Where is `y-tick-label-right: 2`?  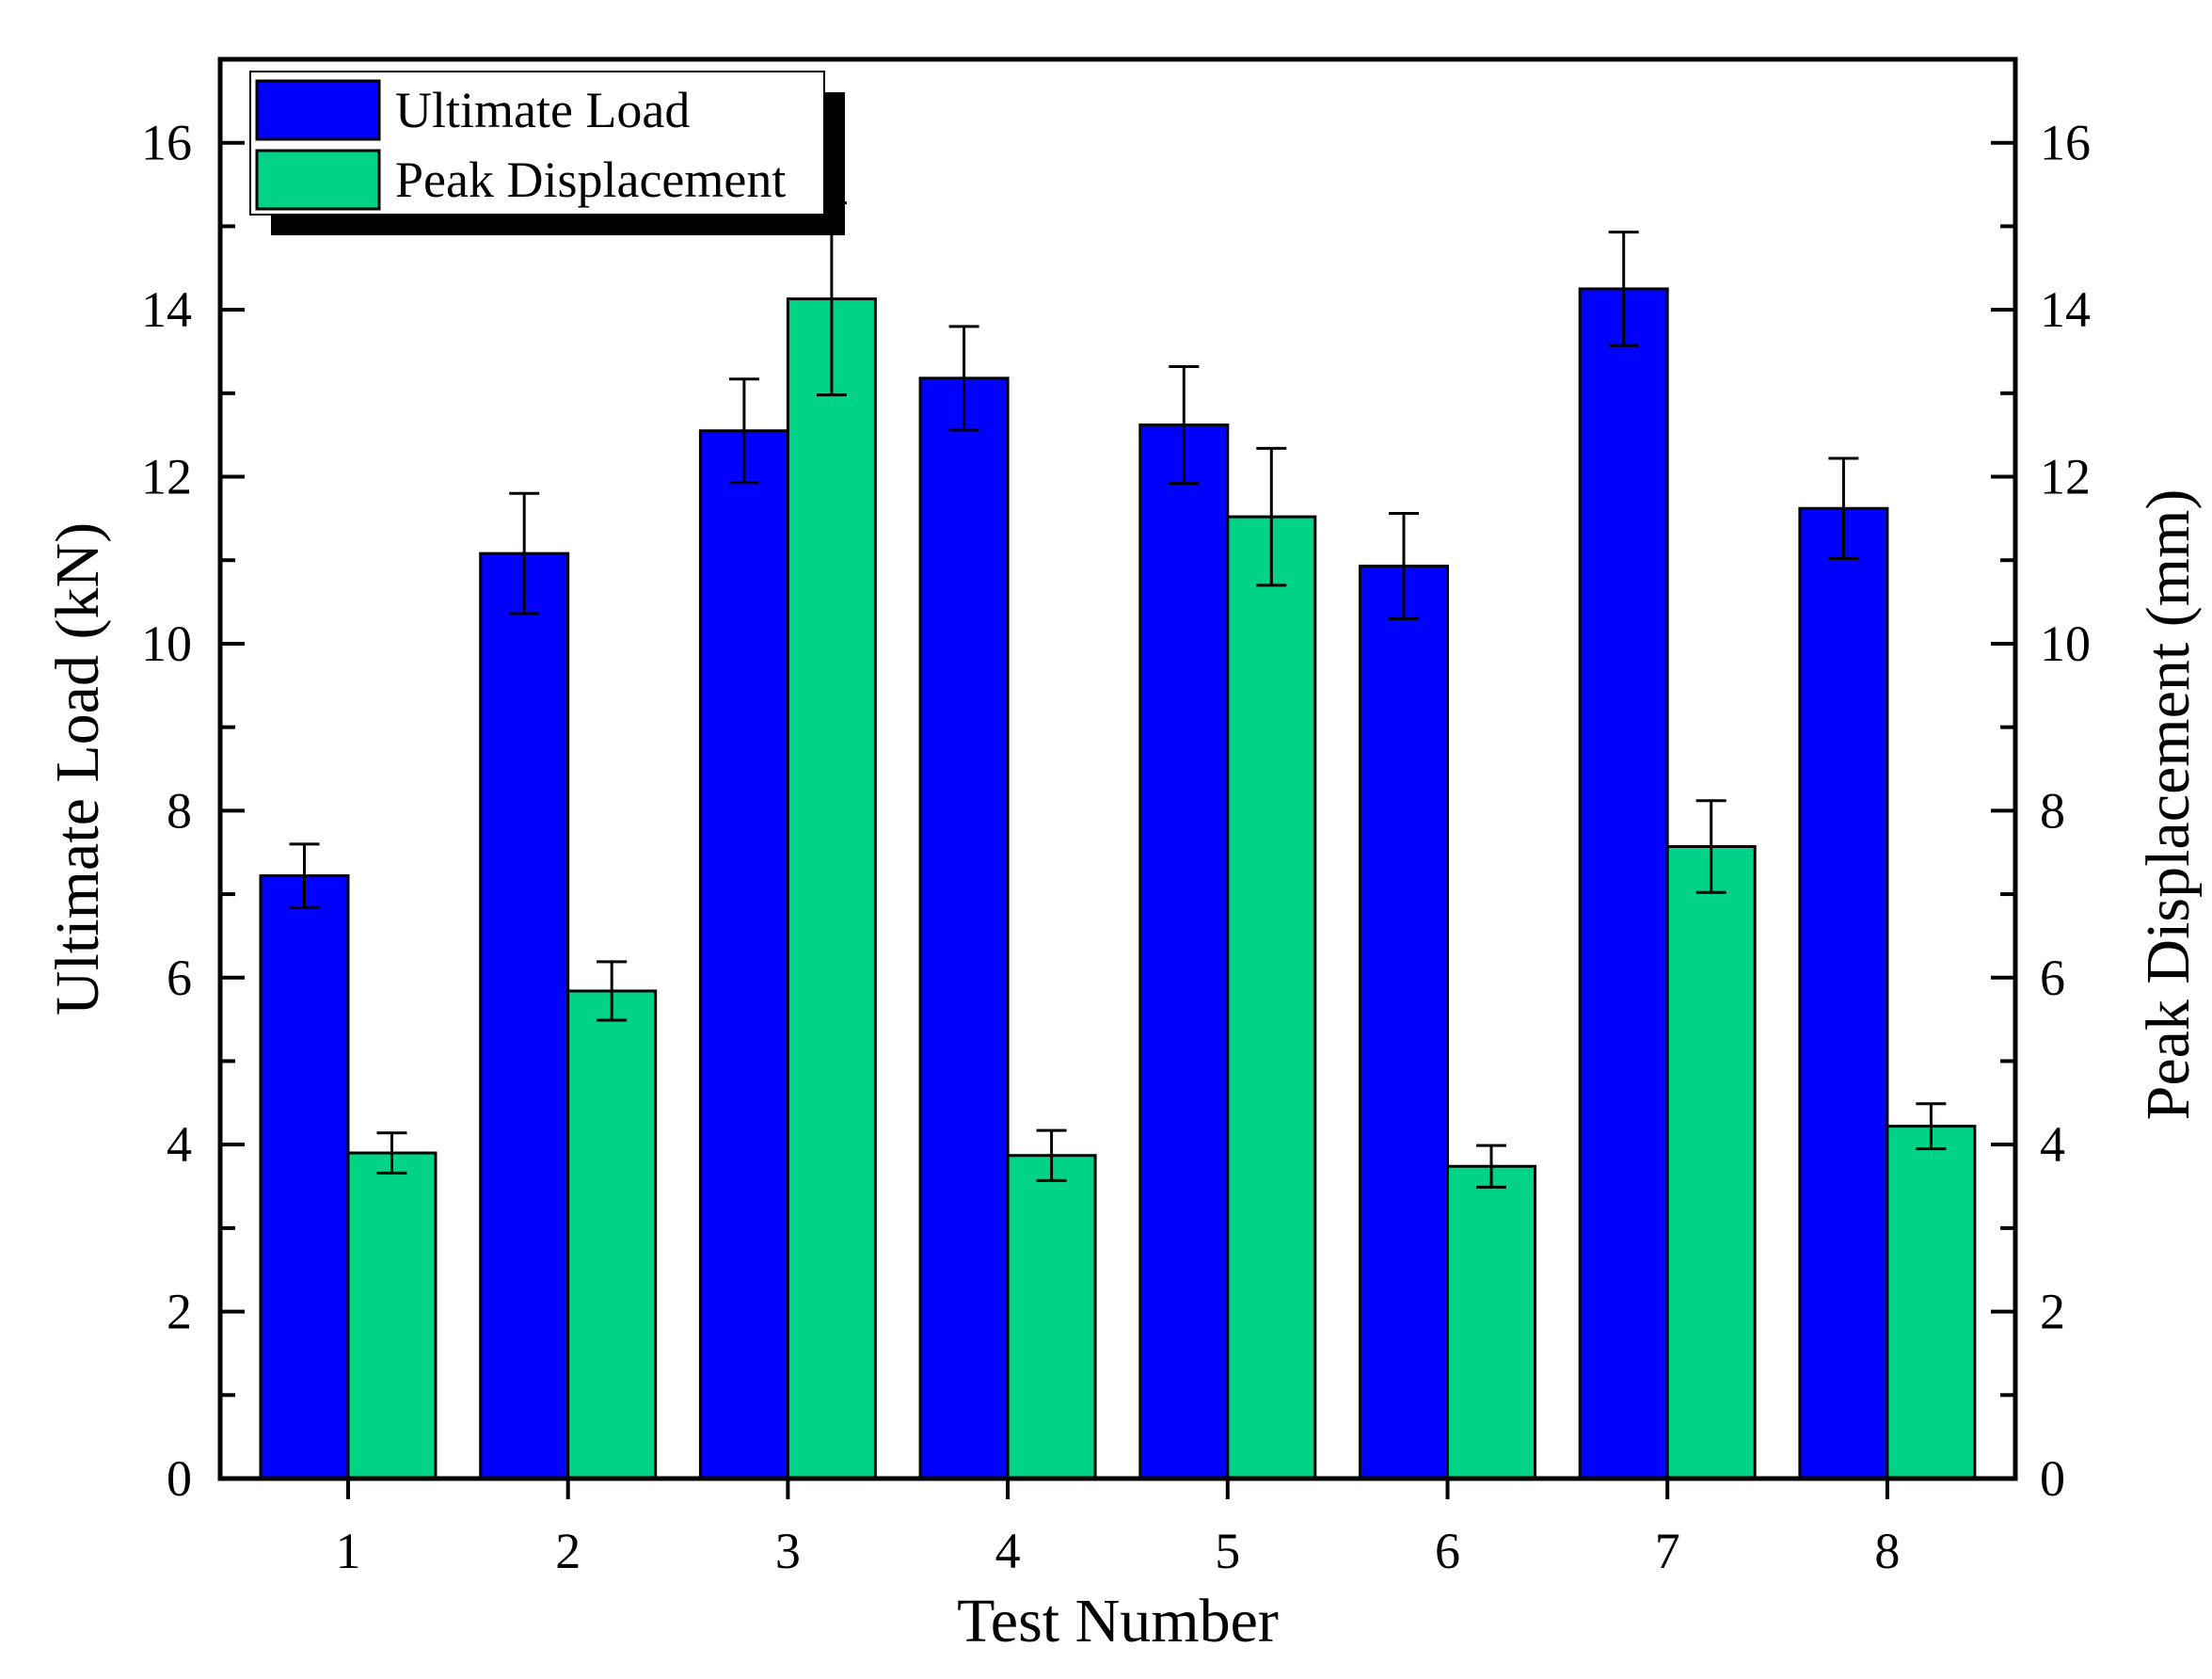 y-tick-label-right: 2 is located at coordinates (2052, 1312).